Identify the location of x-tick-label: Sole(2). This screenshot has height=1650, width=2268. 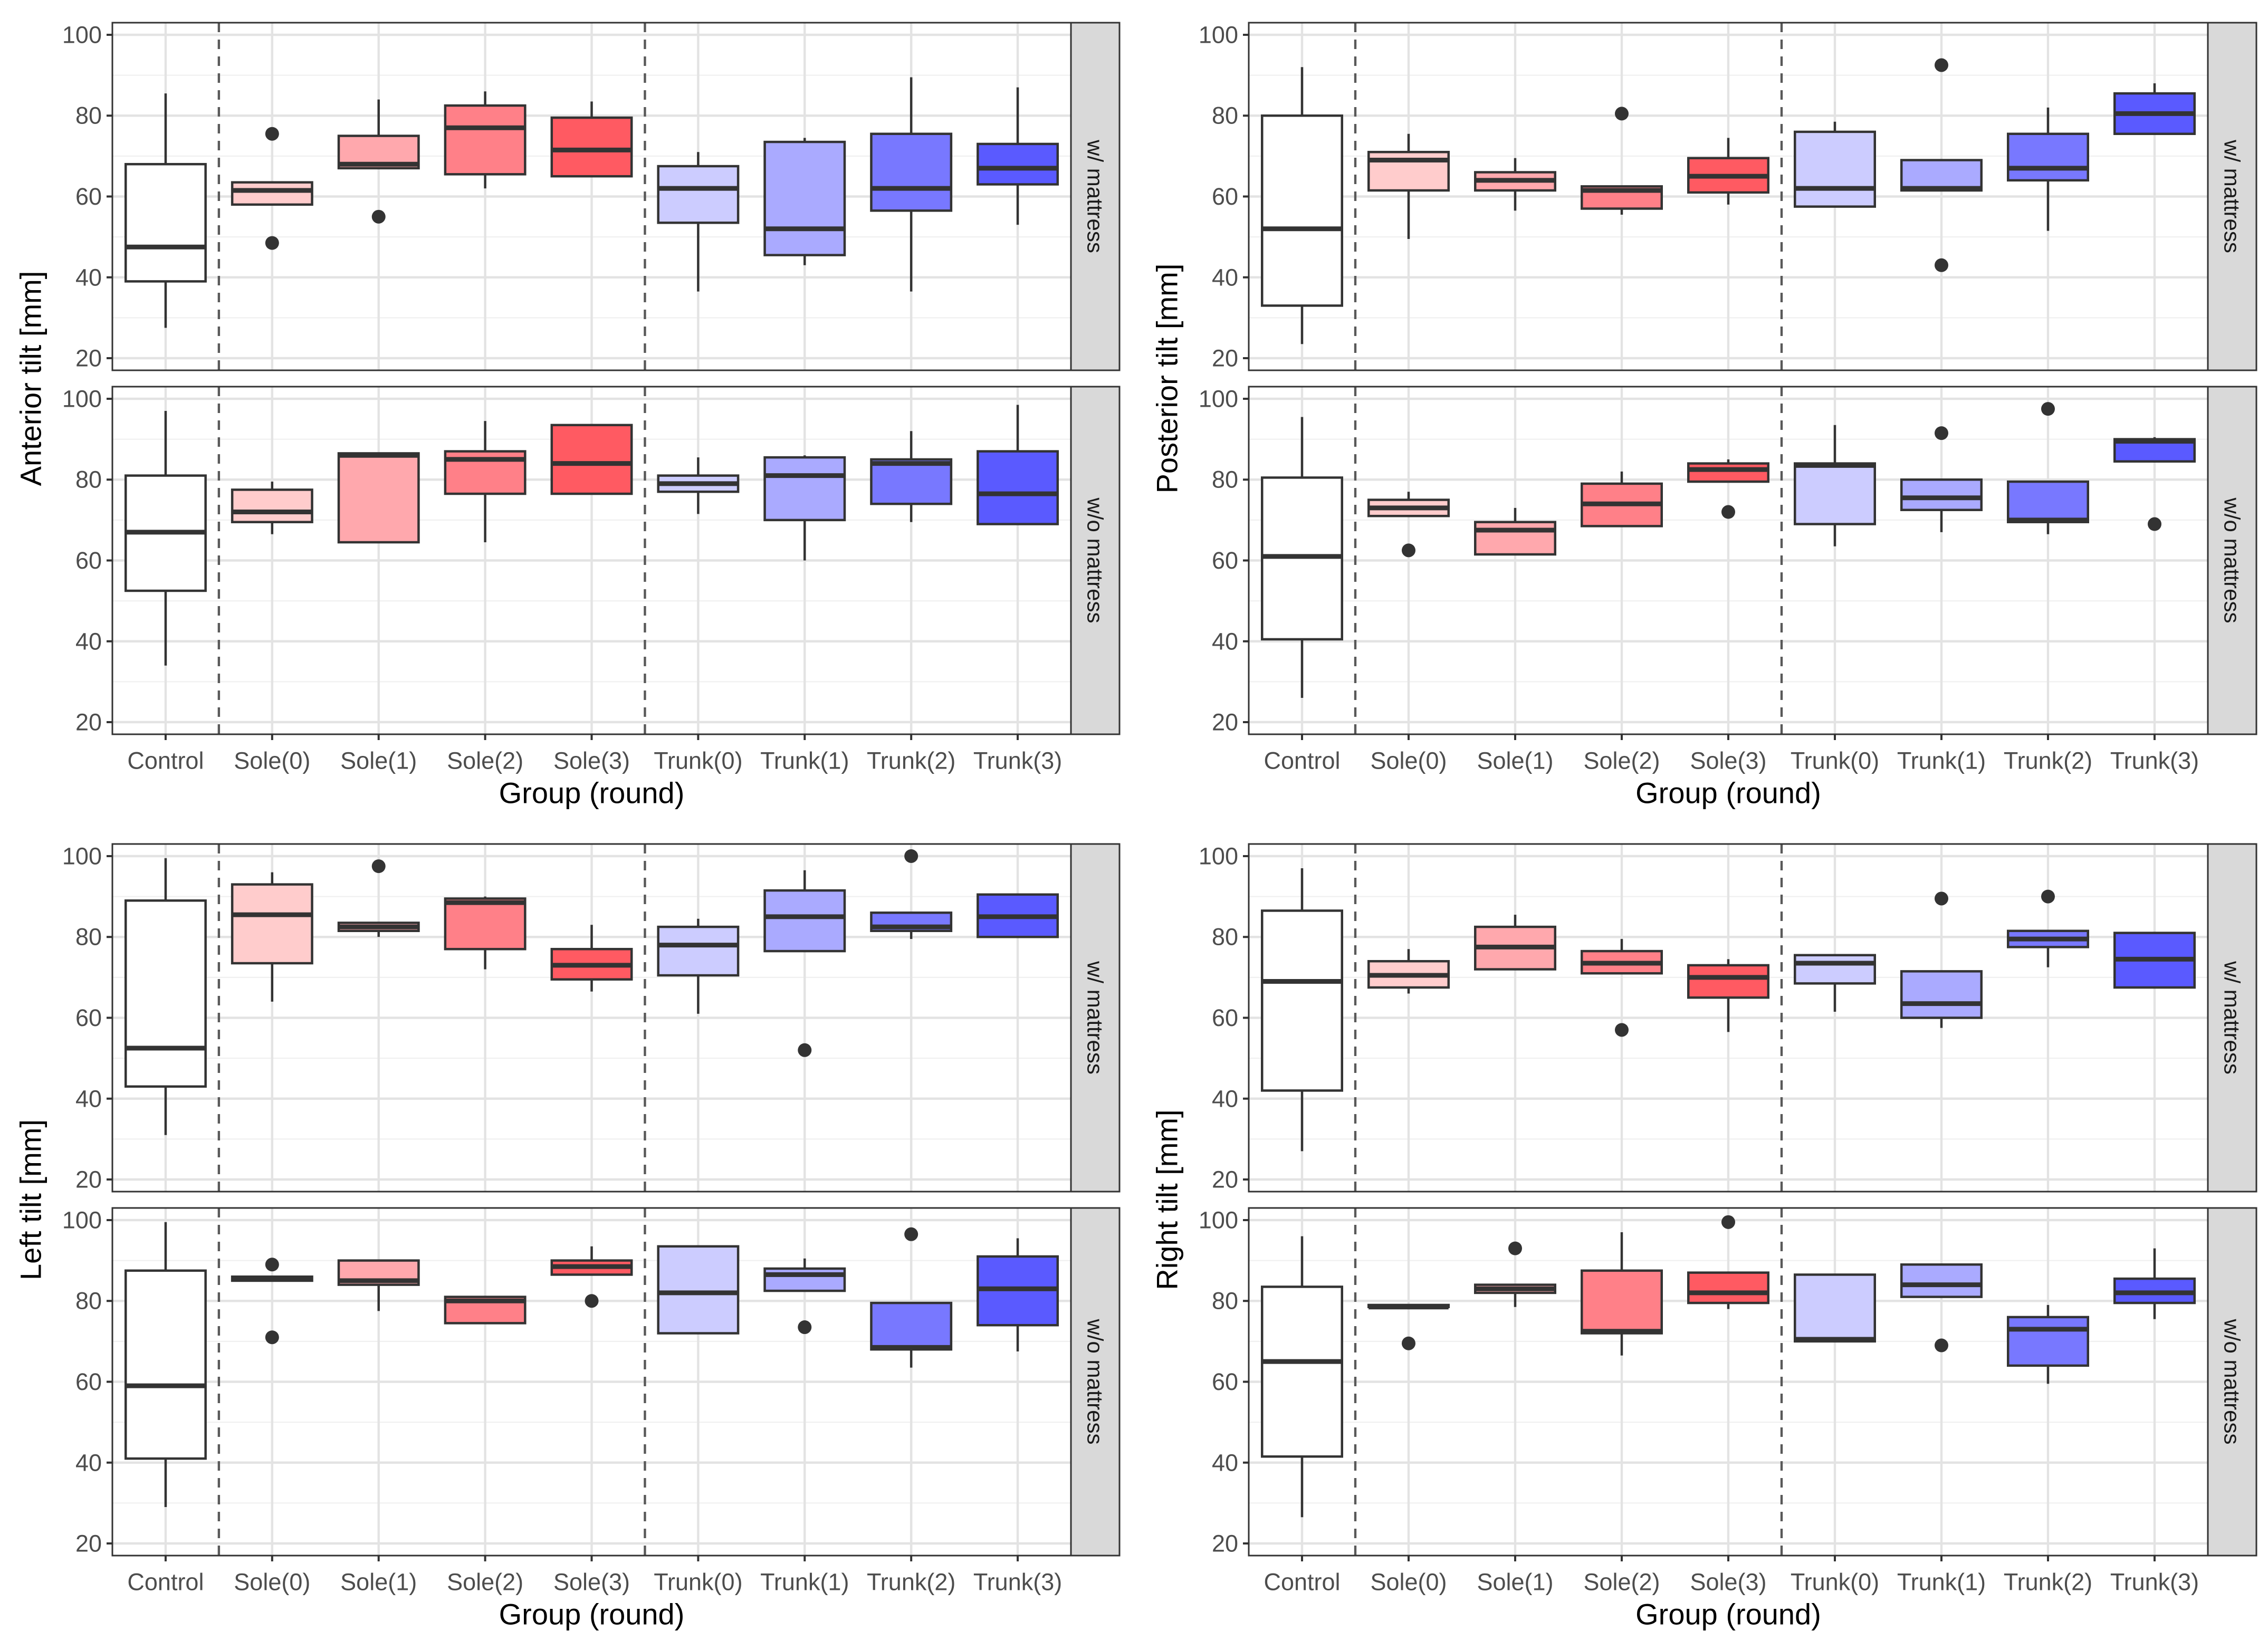
(485, 760).